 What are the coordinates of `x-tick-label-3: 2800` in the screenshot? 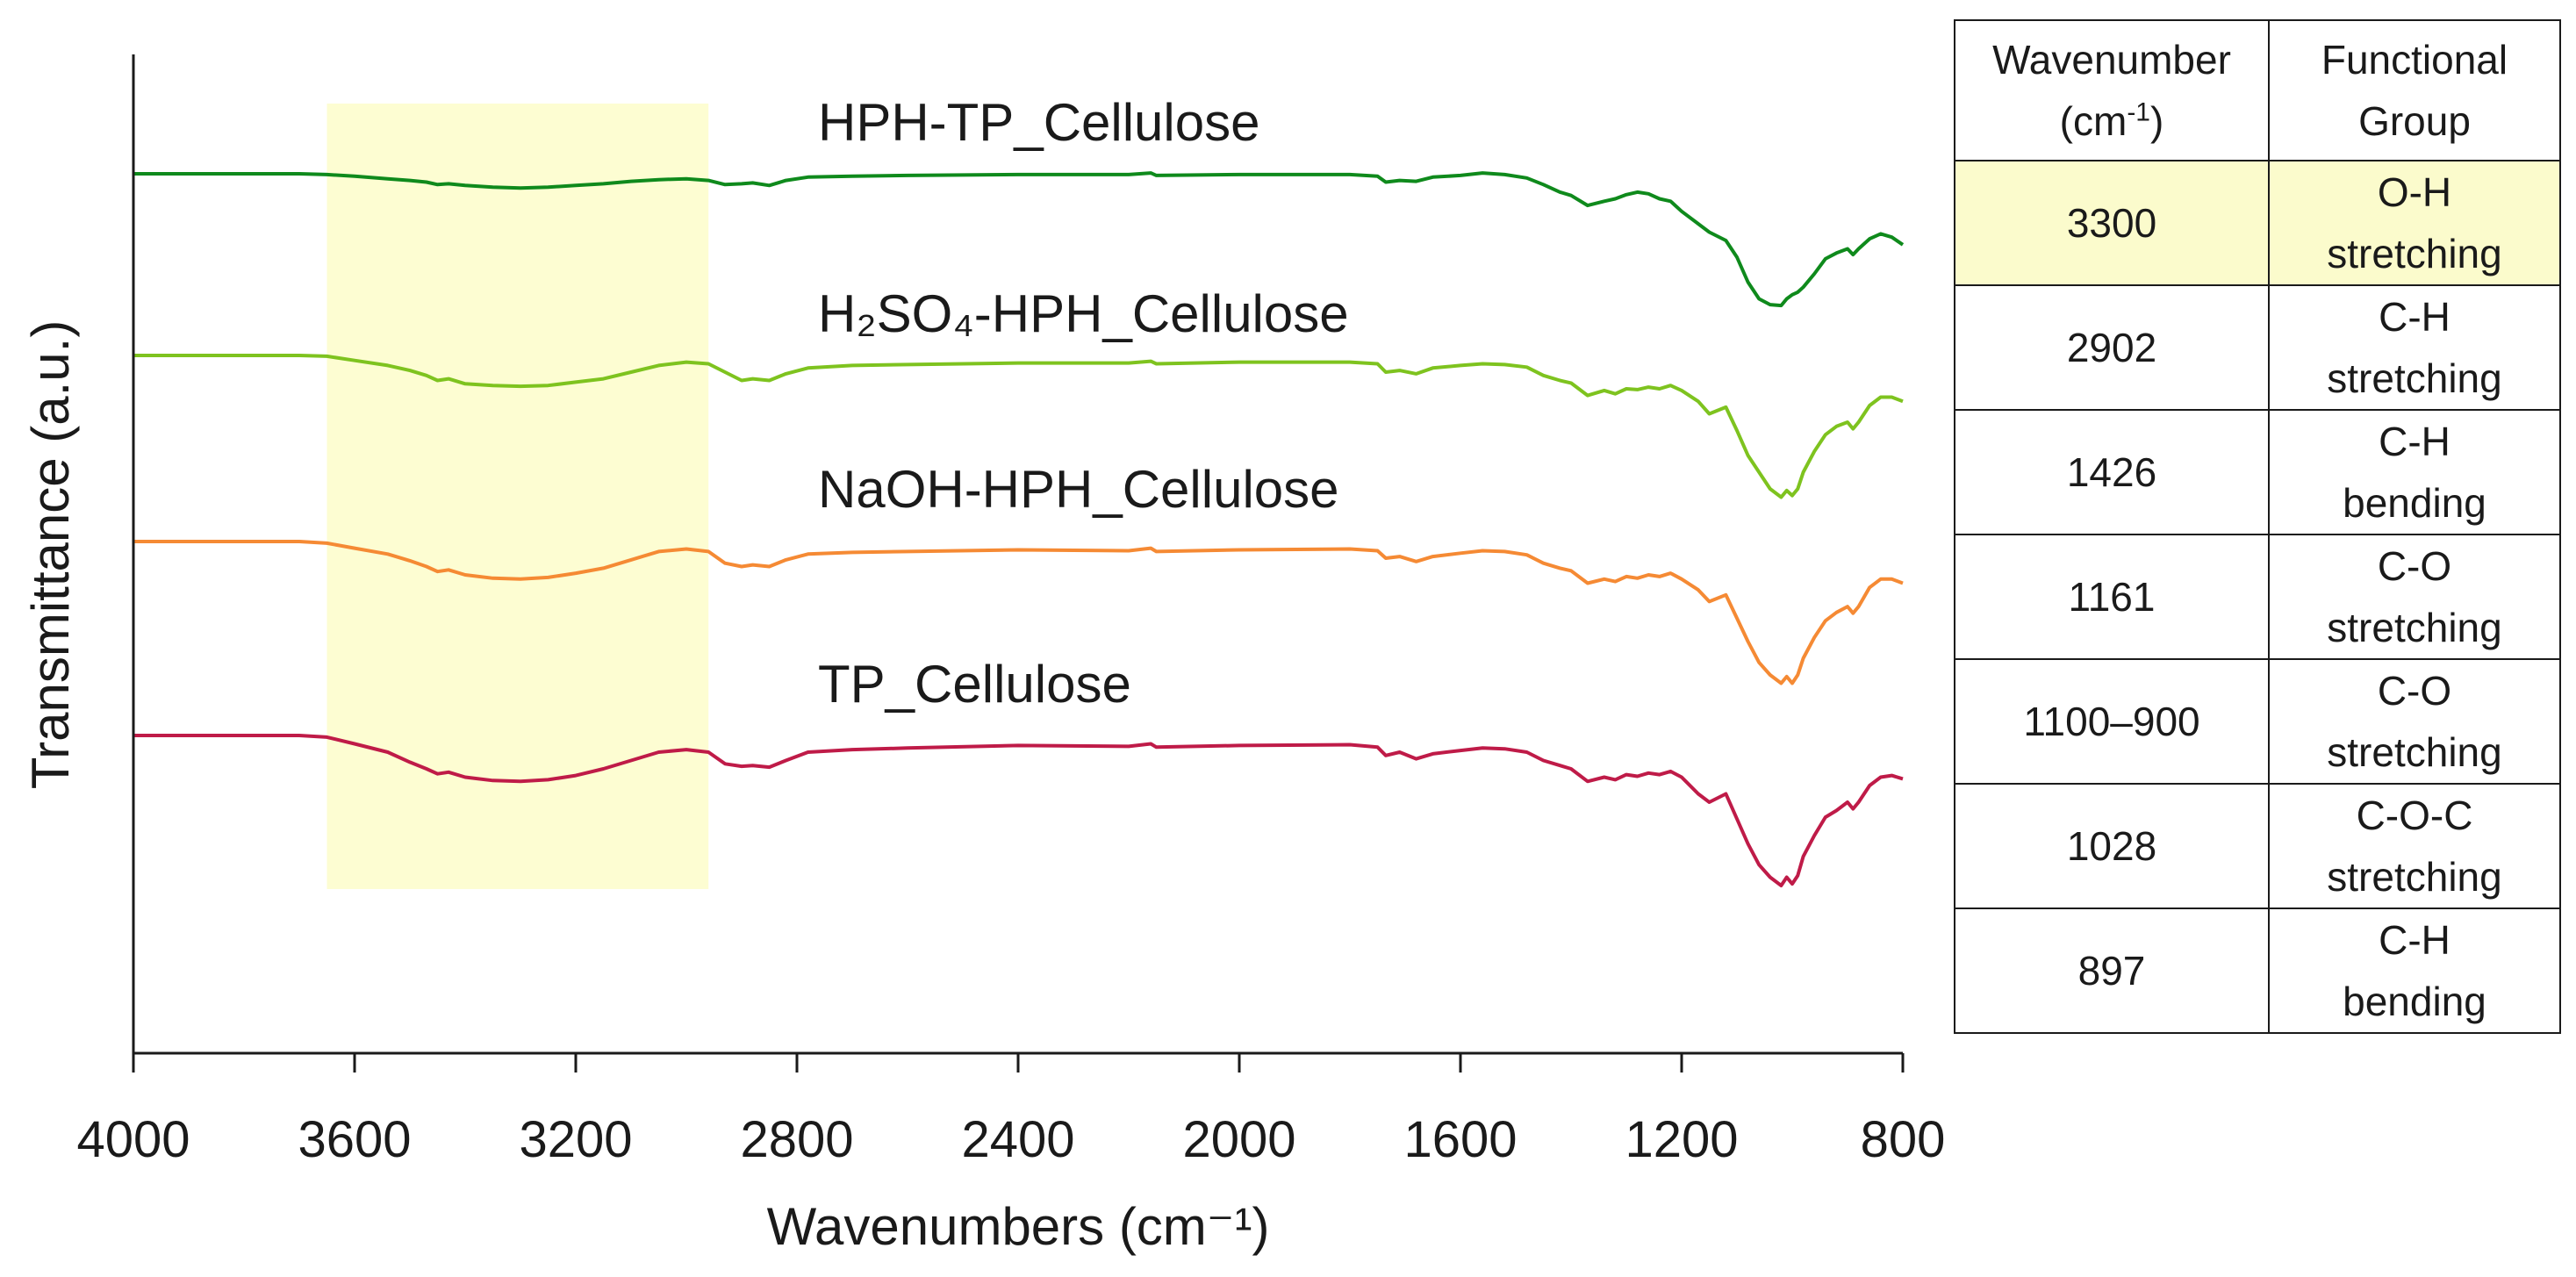 It's located at (797, 1139).